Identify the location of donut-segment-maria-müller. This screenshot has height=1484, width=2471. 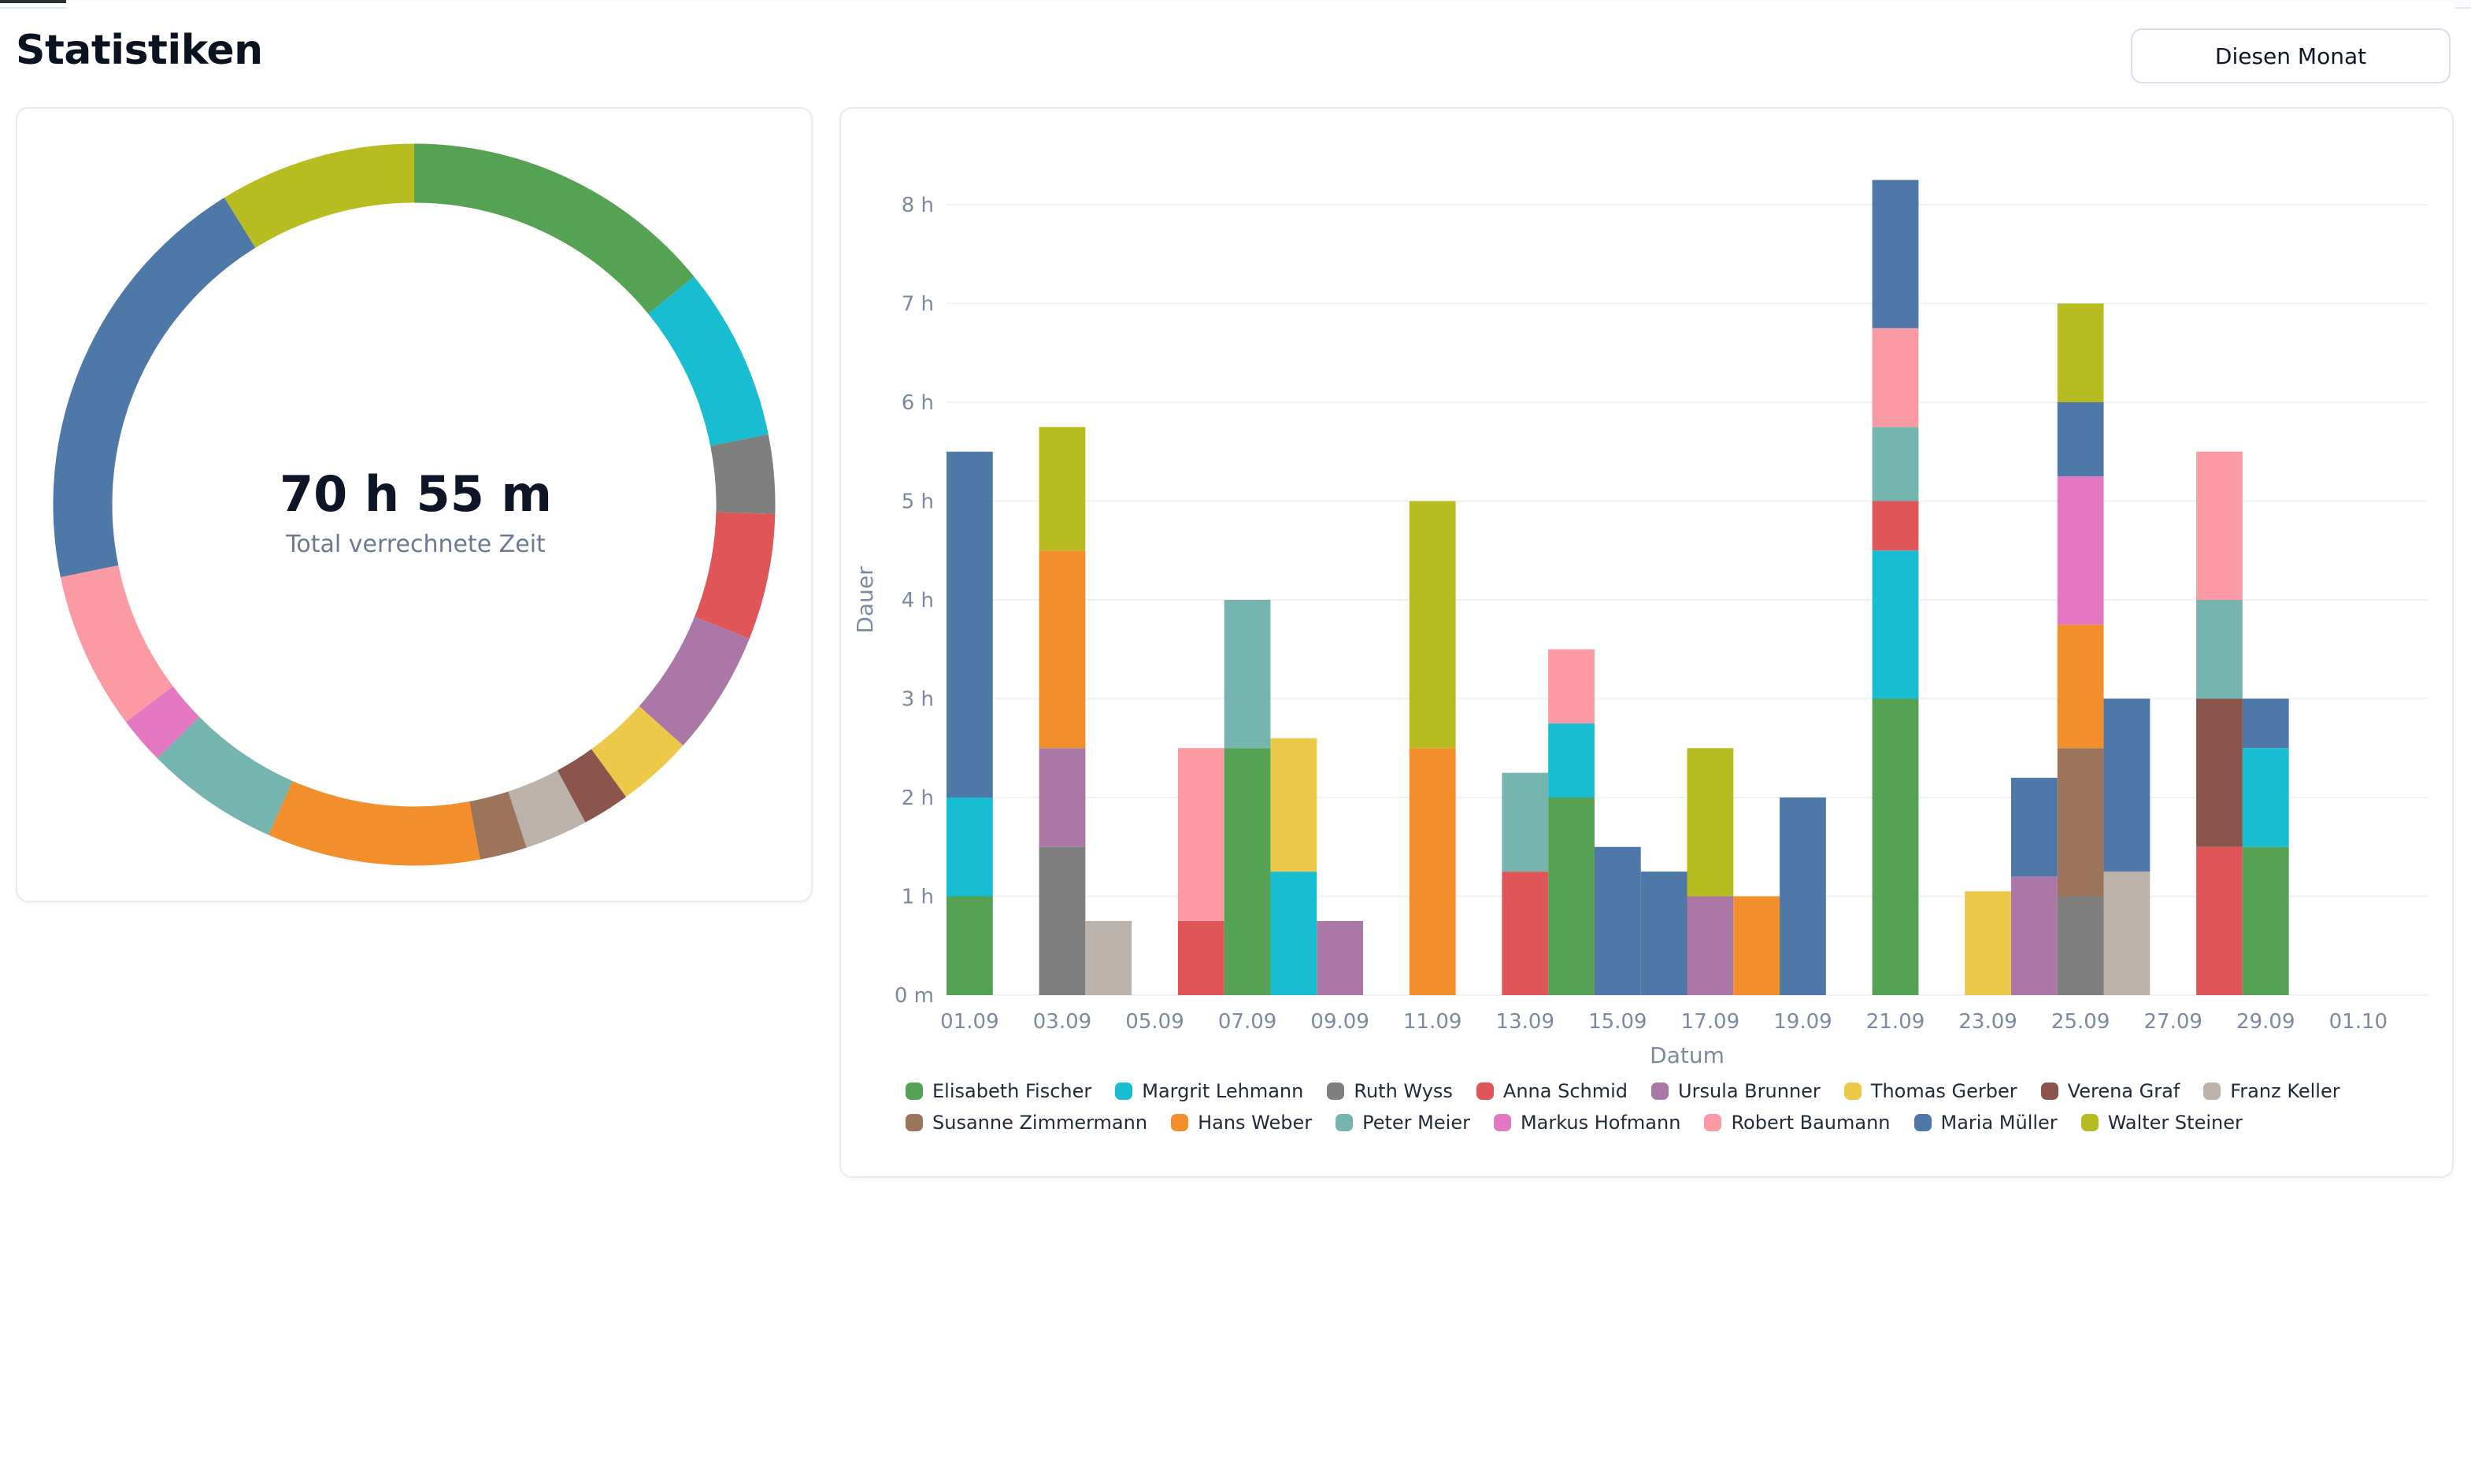
(414, 504).